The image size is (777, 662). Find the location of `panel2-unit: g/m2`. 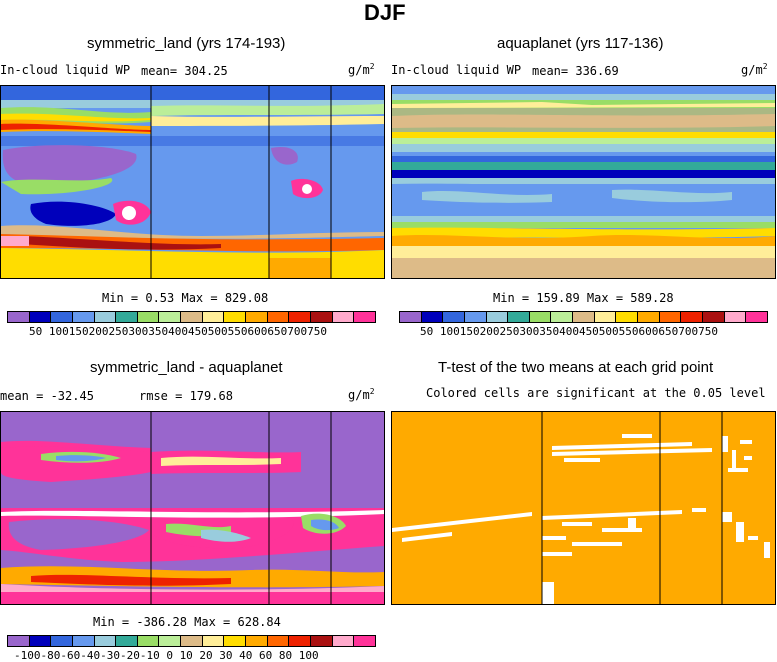

panel2-unit: g/m2 is located at coordinates (754, 69).